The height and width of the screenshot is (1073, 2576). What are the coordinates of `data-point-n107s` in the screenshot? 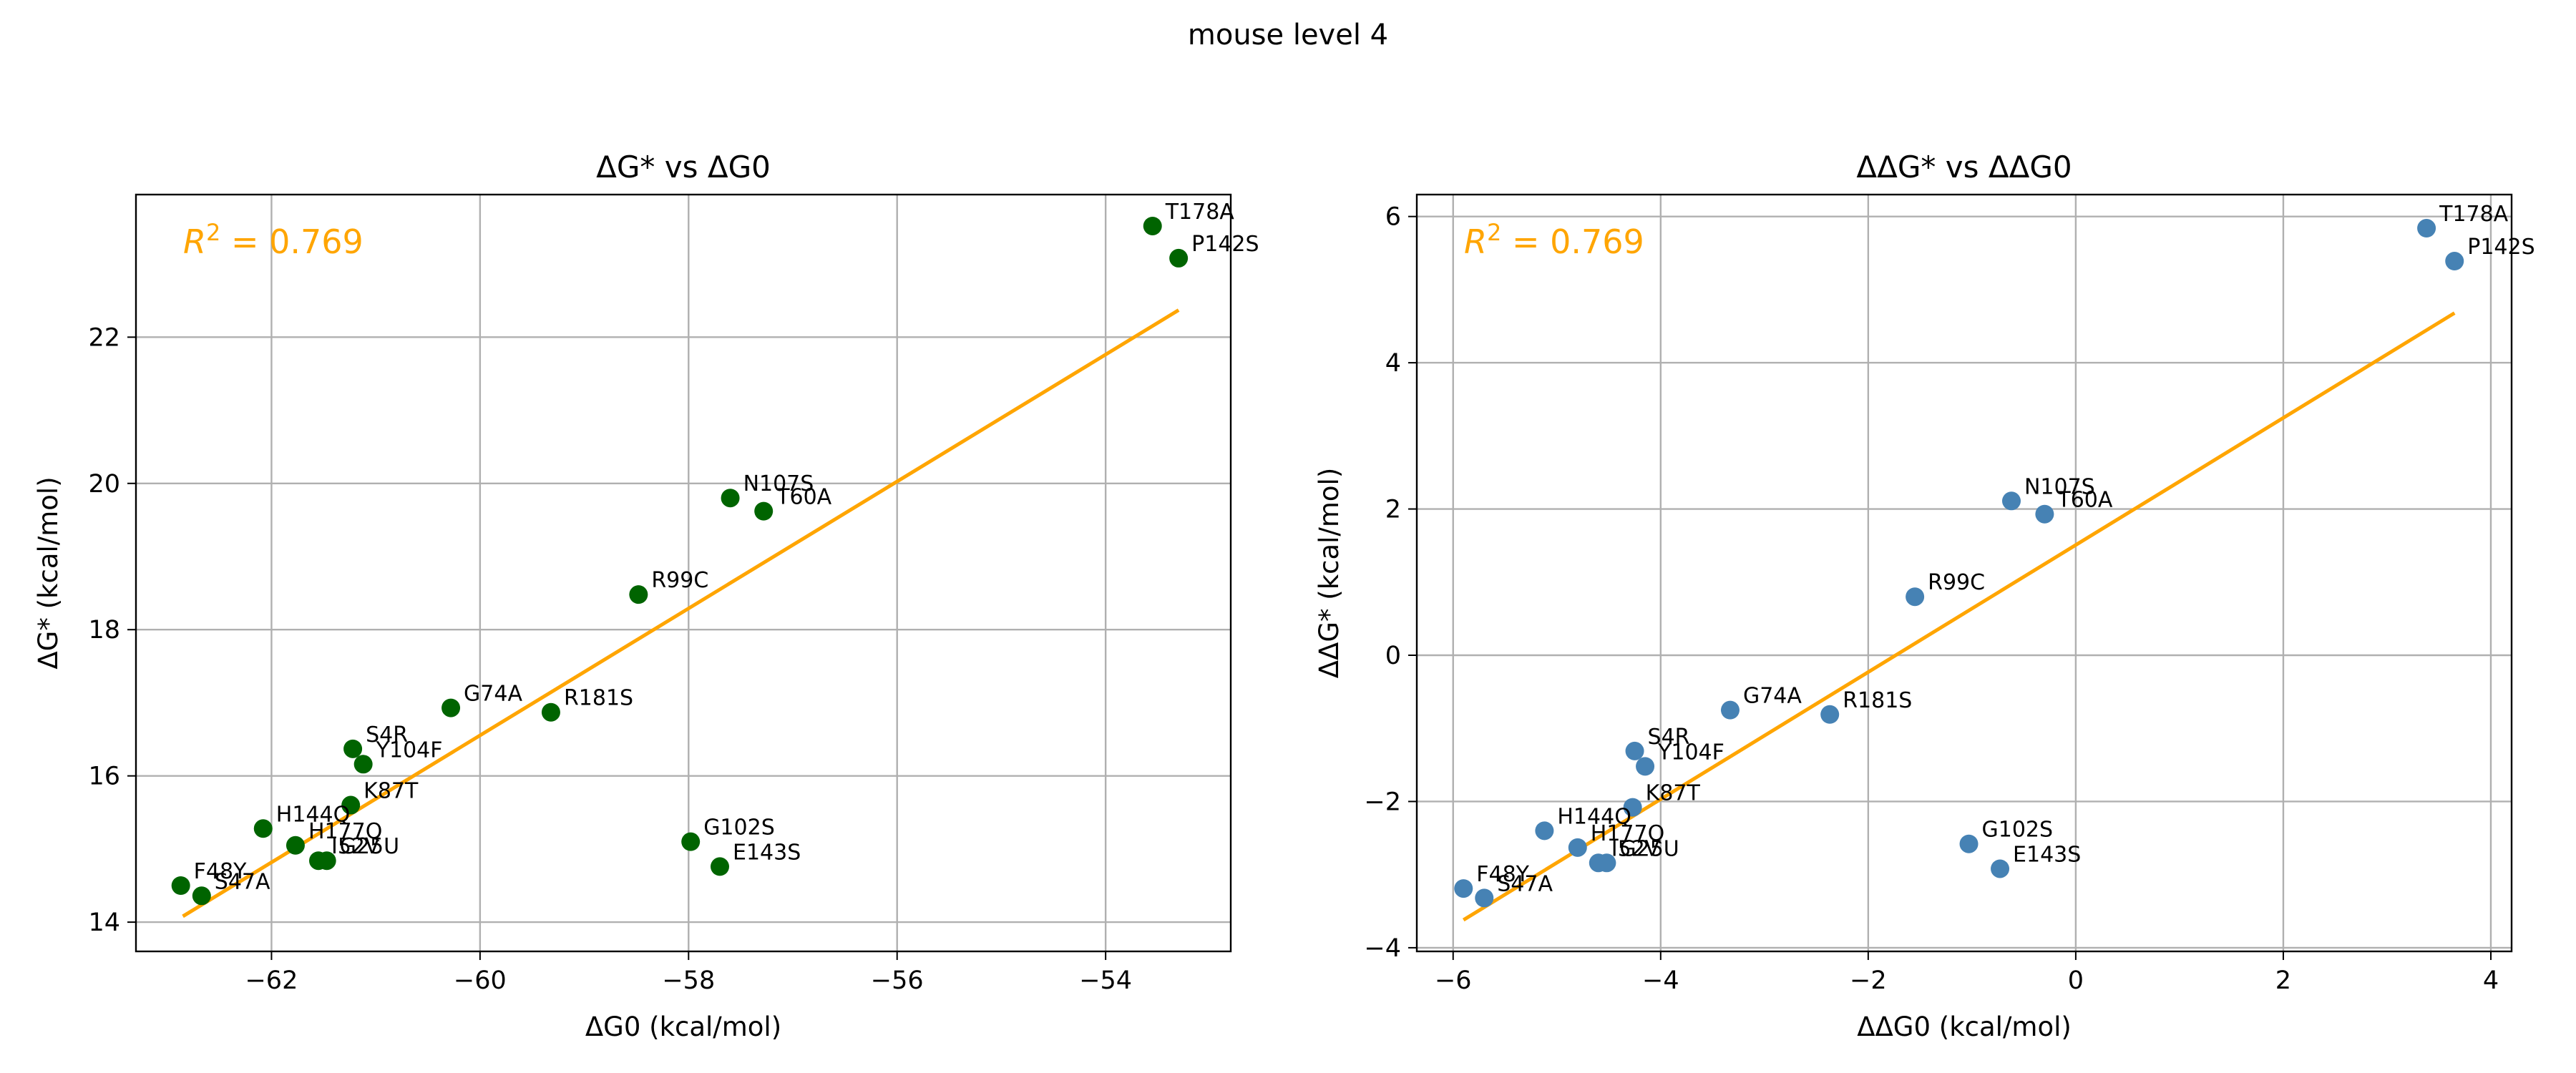 It's located at (2011, 501).